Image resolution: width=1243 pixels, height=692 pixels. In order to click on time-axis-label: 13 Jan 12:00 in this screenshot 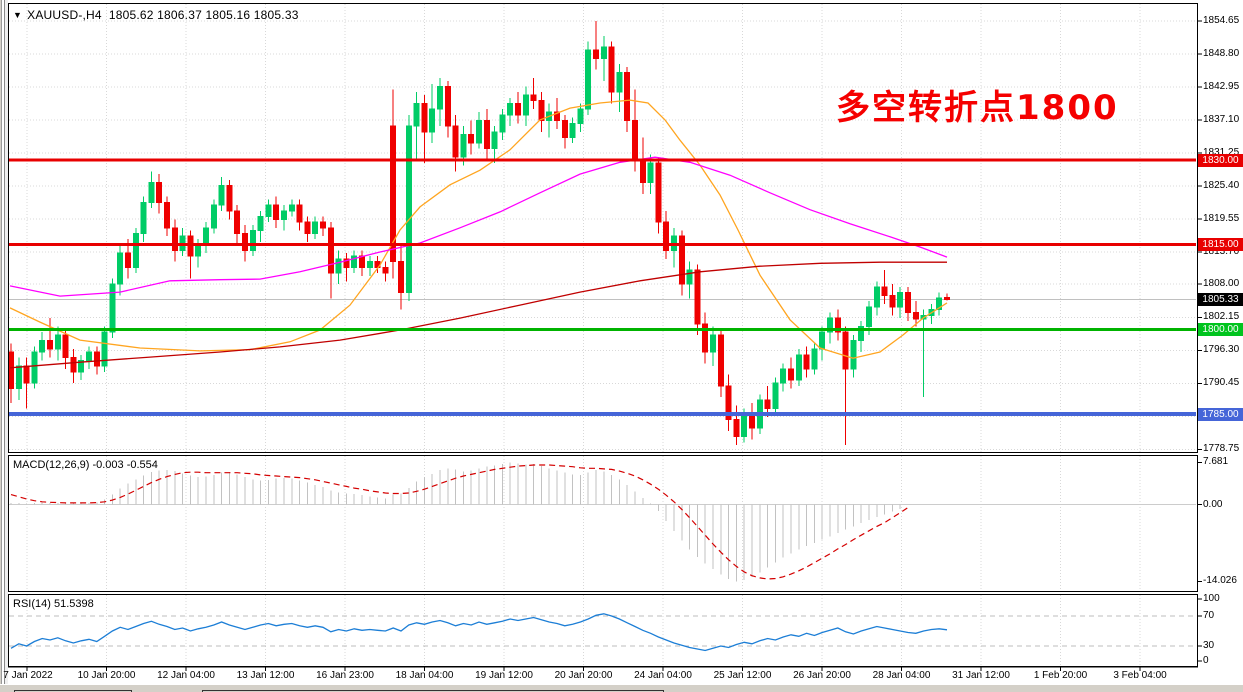, I will do `click(265, 675)`.